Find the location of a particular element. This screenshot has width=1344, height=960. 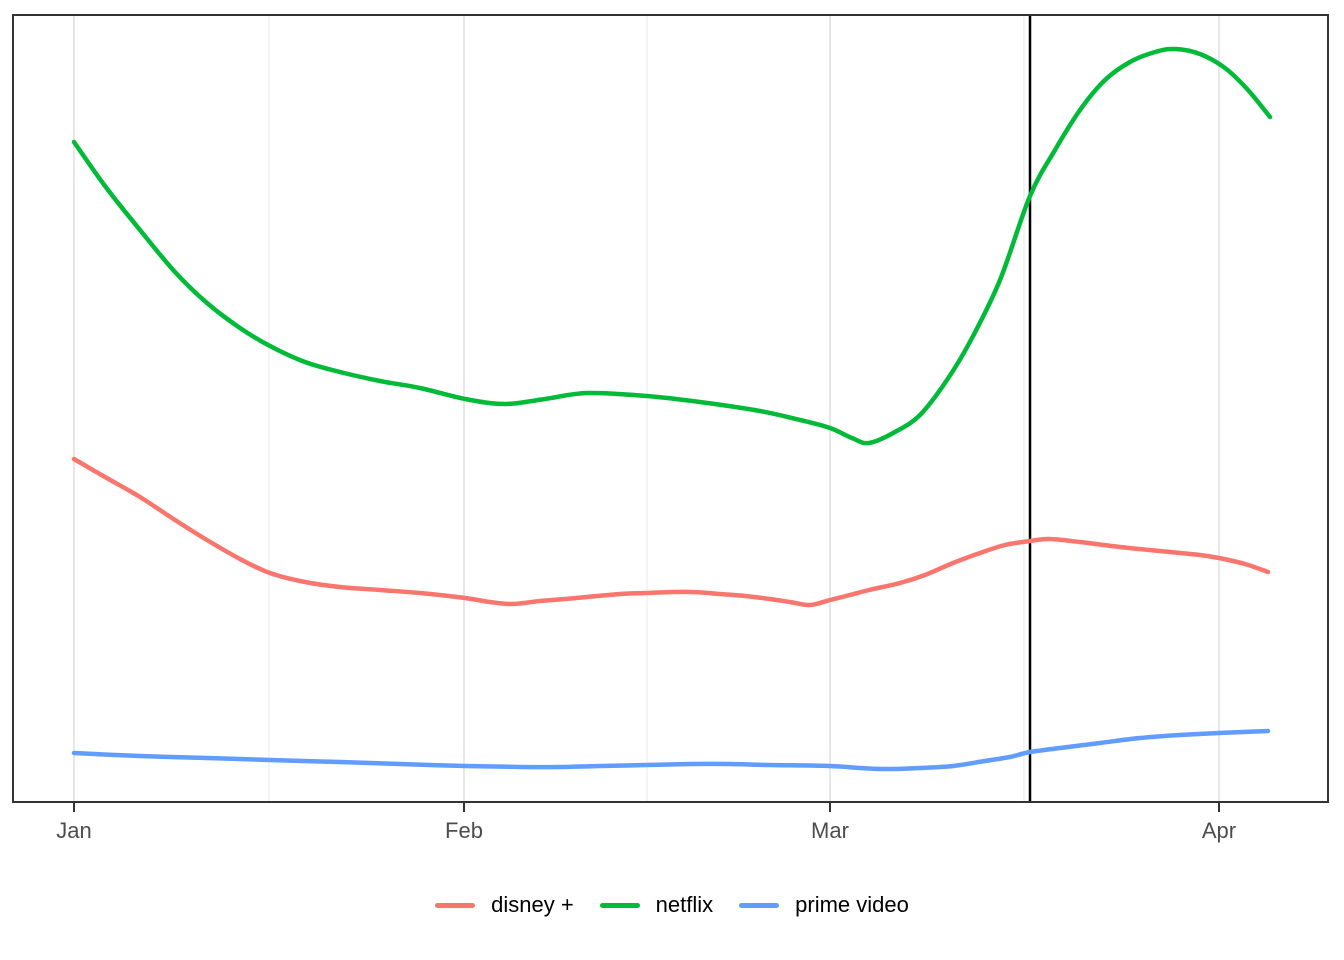

legend-item-prime-video: prime video is located at coordinates (824, 905).